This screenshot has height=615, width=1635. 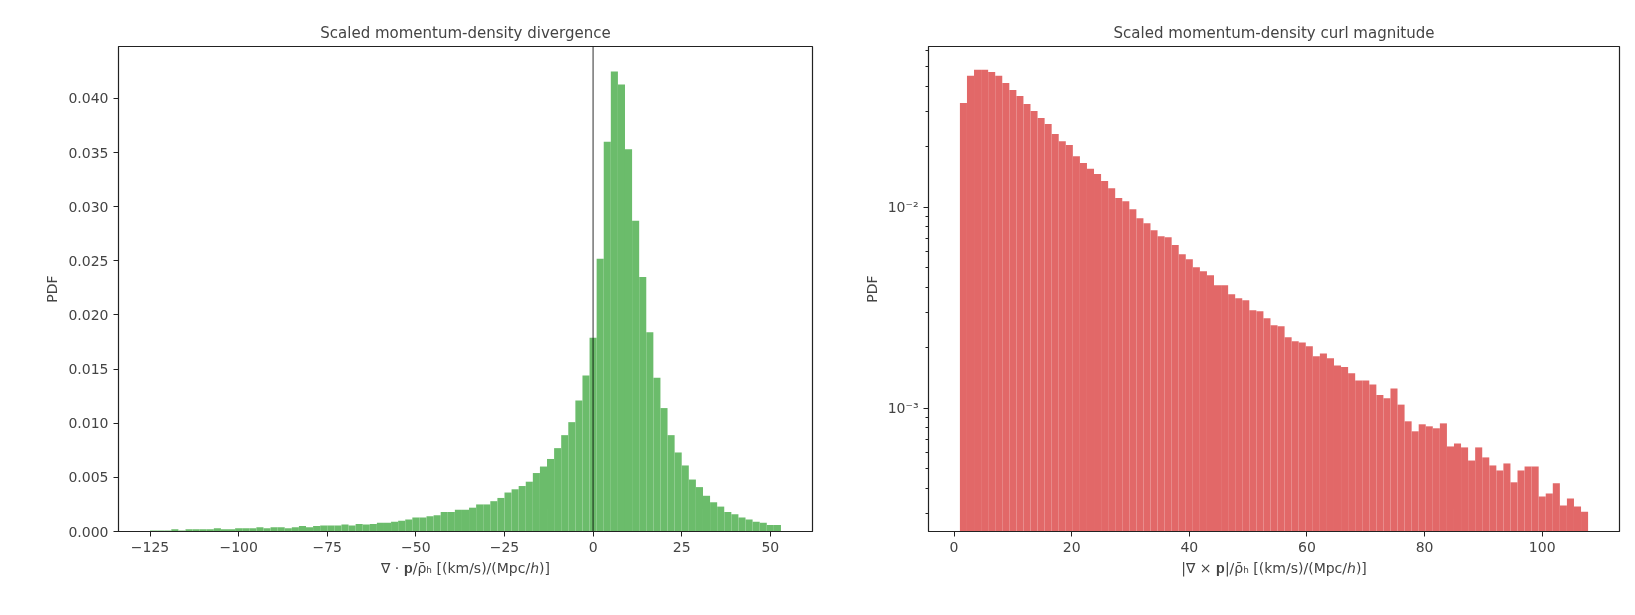 I want to click on chart-title: Scaled momentum-density curl magnitude, so click(x=1274, y=32).